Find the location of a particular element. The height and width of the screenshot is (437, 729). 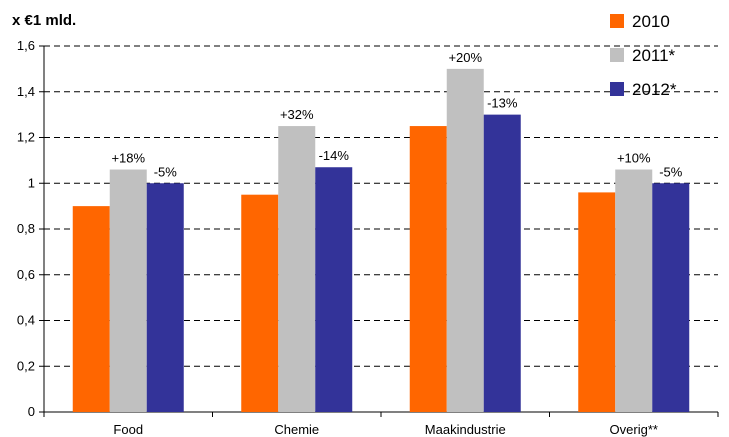

bar-annotation: +10% is located at coordinates (634, 158).